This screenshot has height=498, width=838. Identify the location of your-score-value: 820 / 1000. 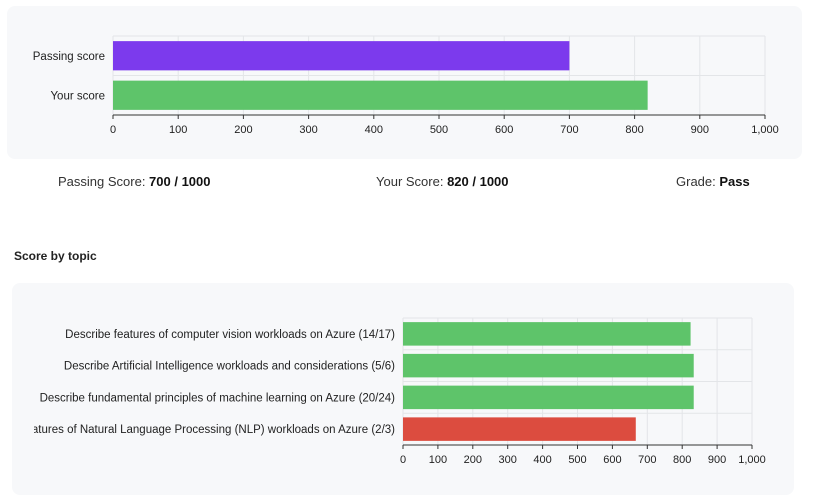
(478, 181).